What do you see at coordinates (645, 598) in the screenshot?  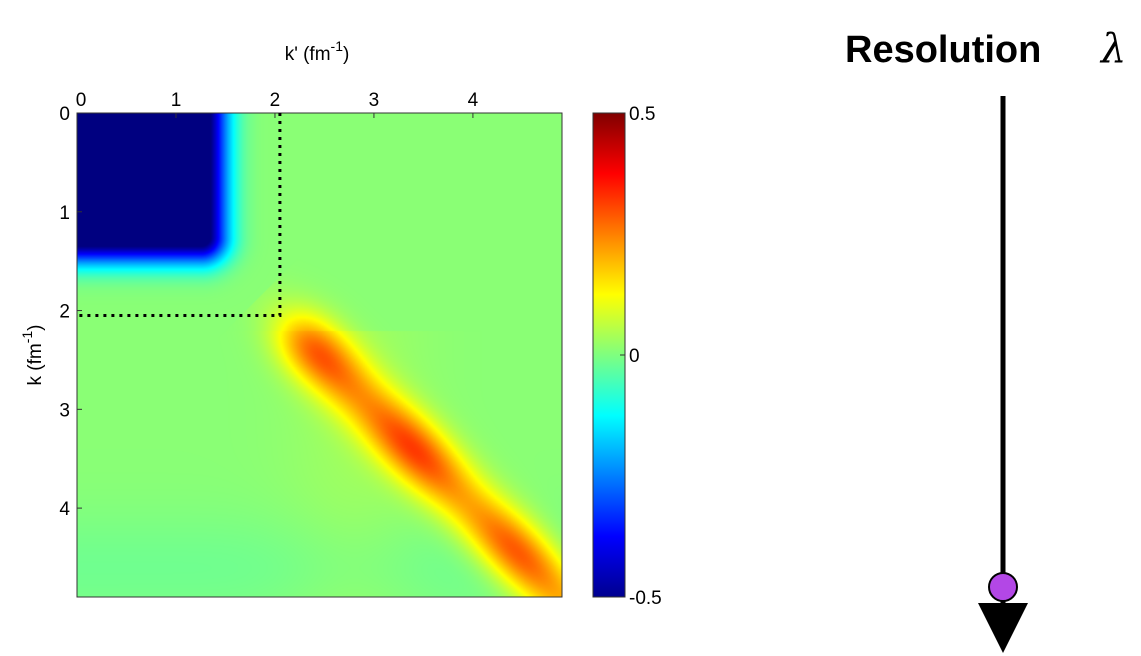 I see `colorbar-tick-label-2: -0.5` at bounding box center [645, 598].